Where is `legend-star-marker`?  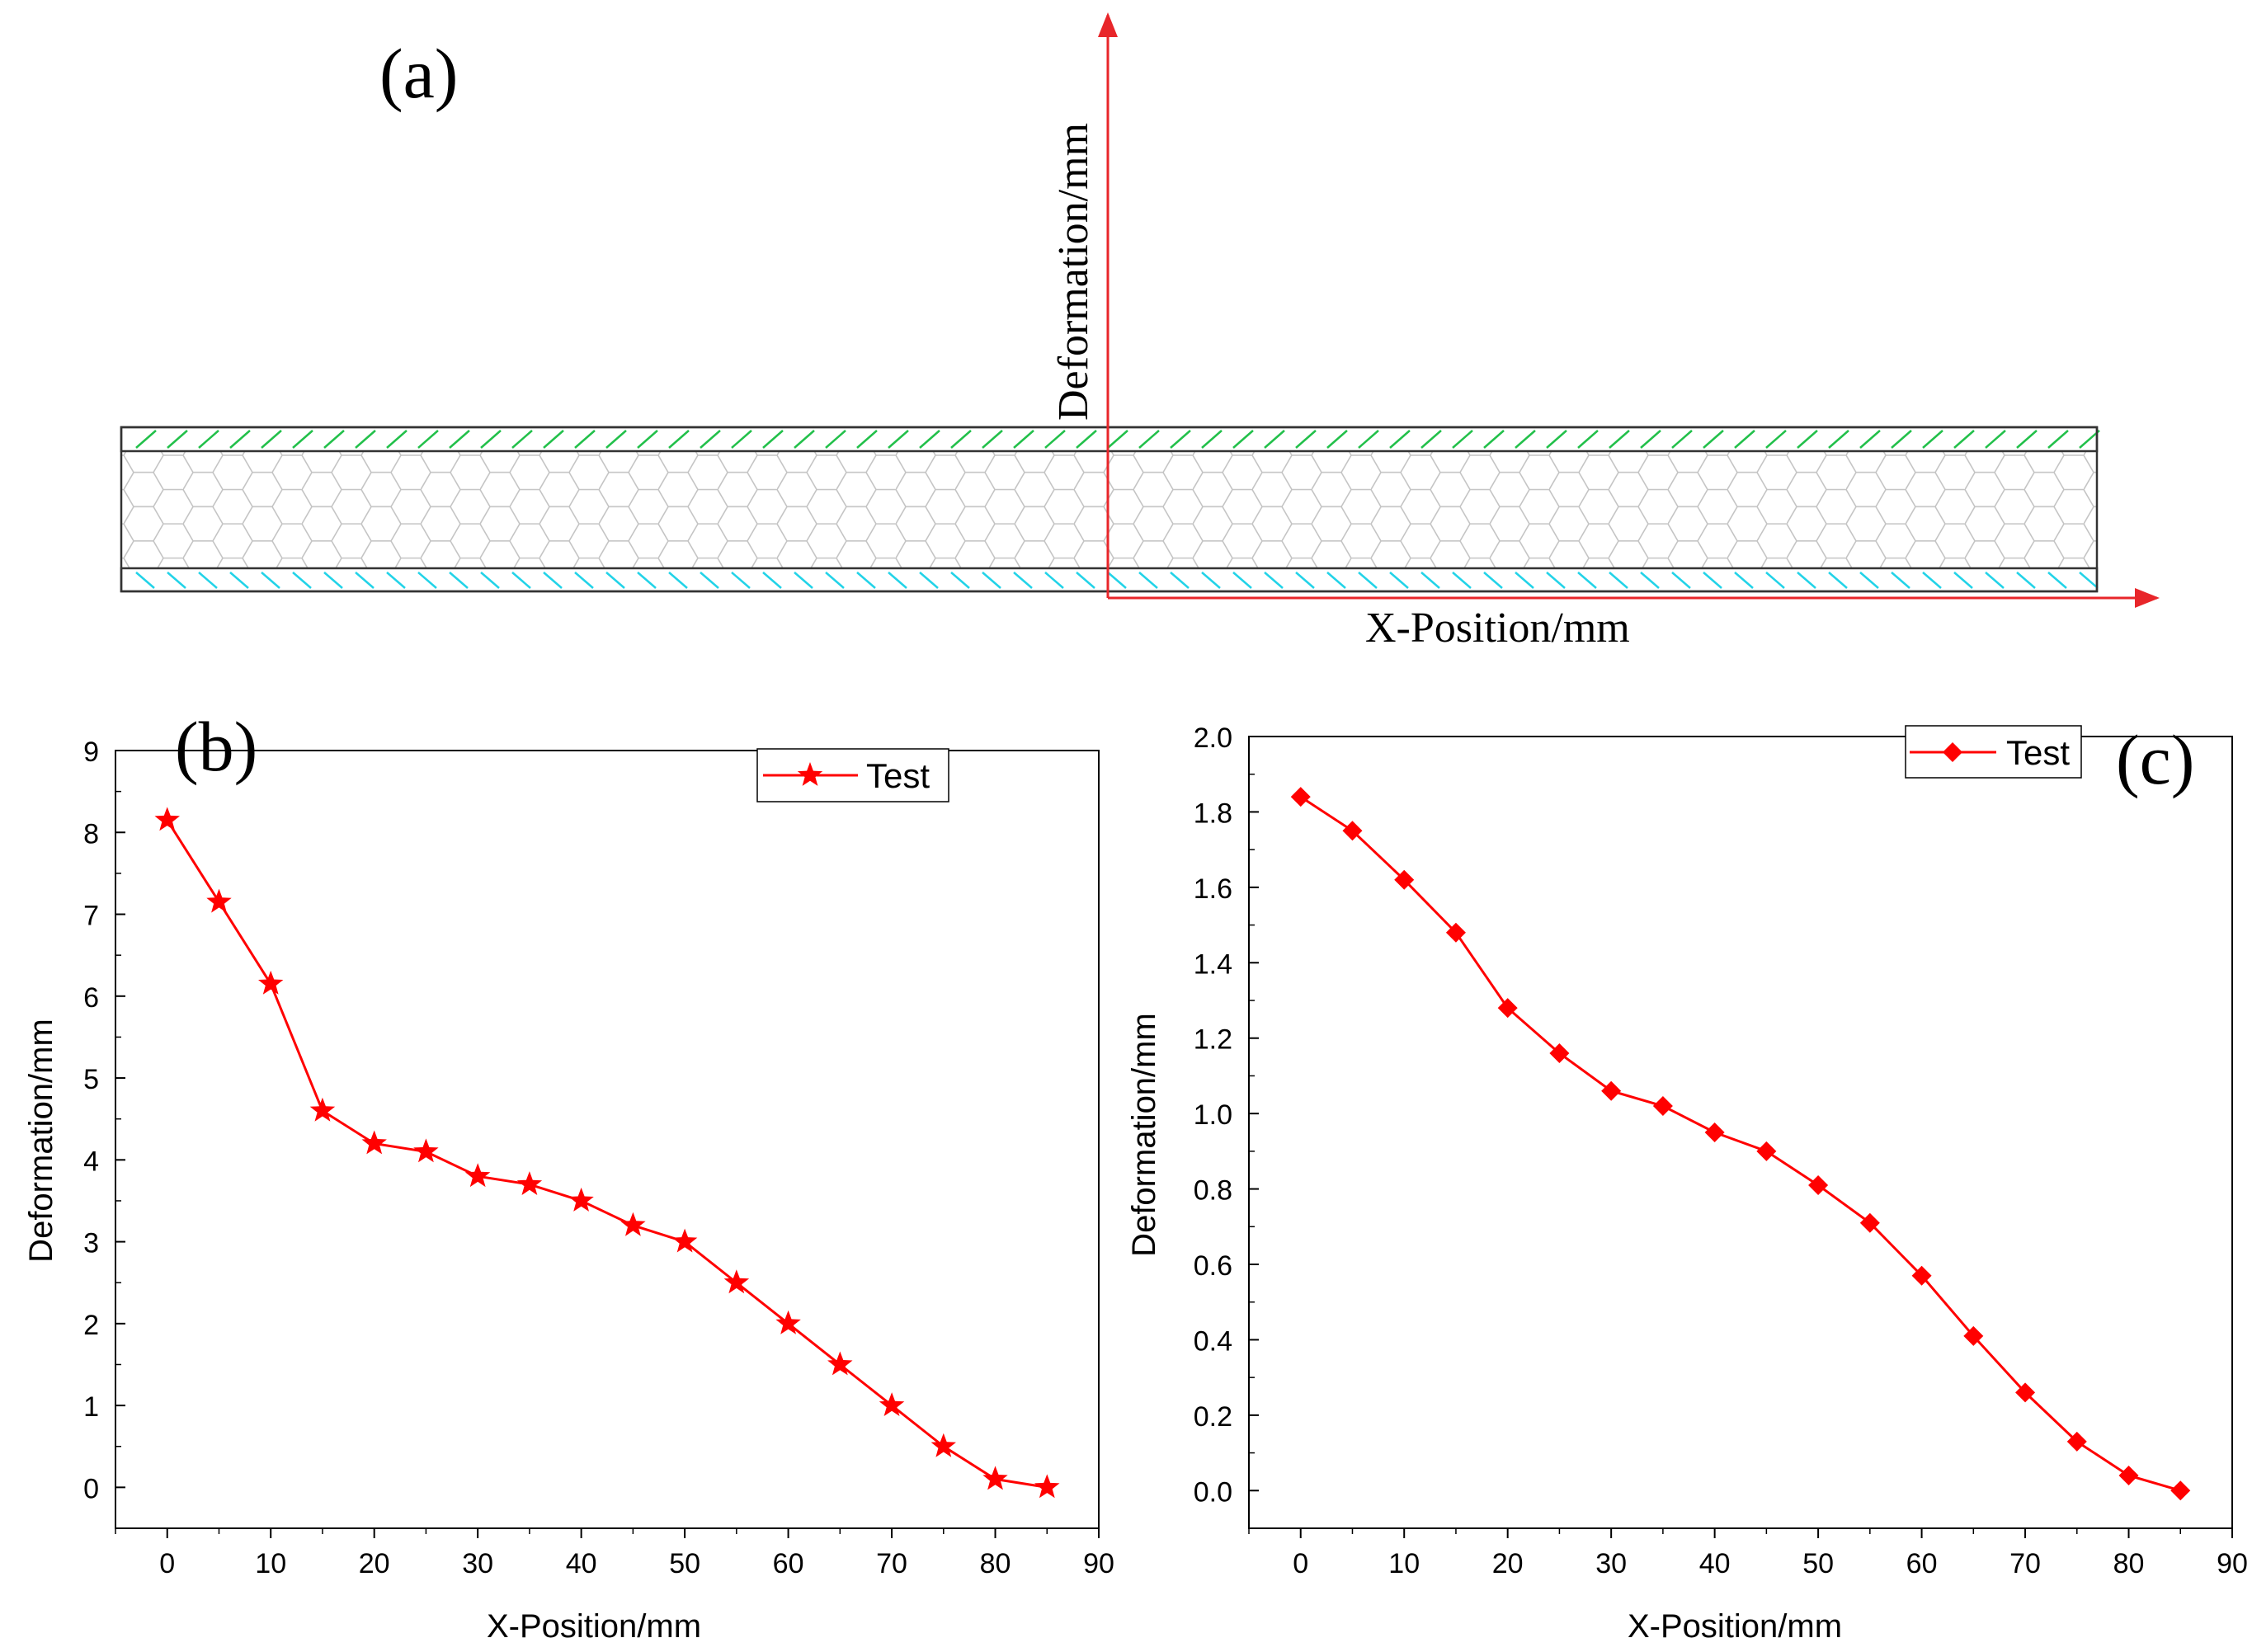
legend-star-marker is located at coordinates (810, 774).